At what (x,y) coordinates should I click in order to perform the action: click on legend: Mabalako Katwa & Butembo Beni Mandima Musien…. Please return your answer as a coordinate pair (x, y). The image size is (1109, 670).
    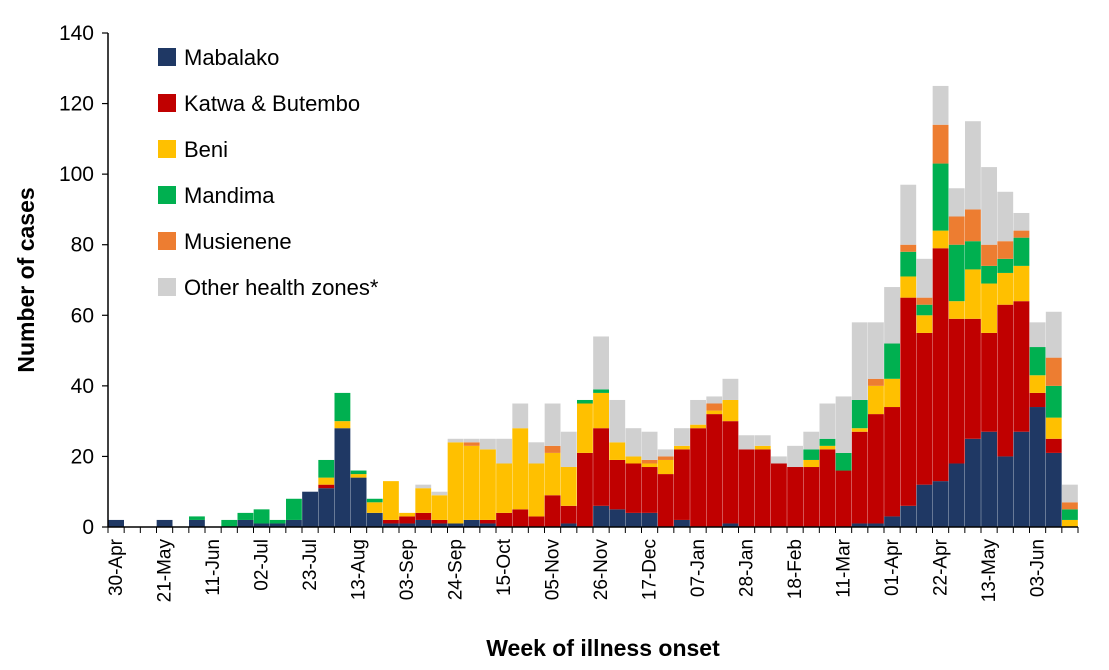
    Looking at the image, I should click on (268, 172).